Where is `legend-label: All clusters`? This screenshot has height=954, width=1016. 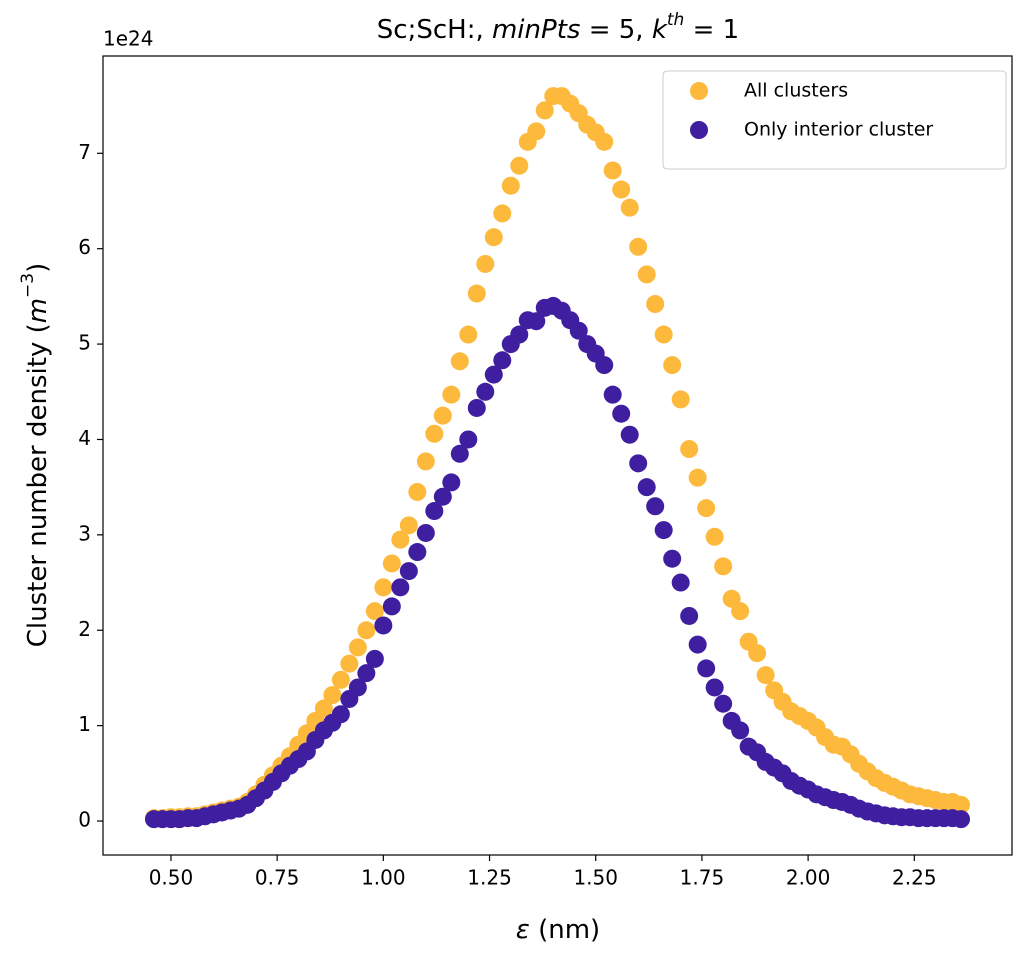
legend-label: All clusters is located at coordinates (796, 91).